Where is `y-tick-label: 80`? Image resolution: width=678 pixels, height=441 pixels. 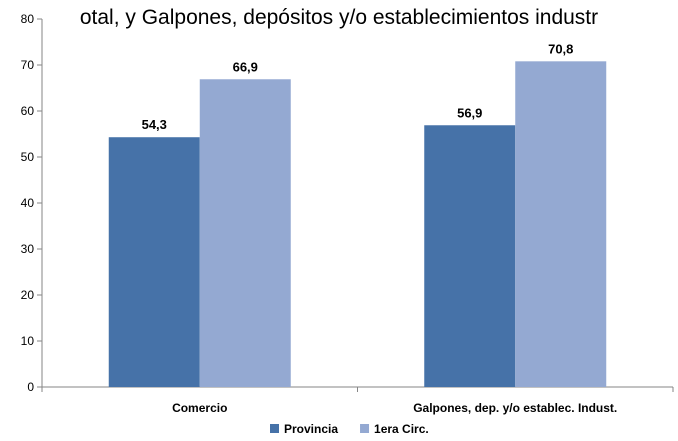 y-tick-label: 80 is located at coordinates (28, 19).